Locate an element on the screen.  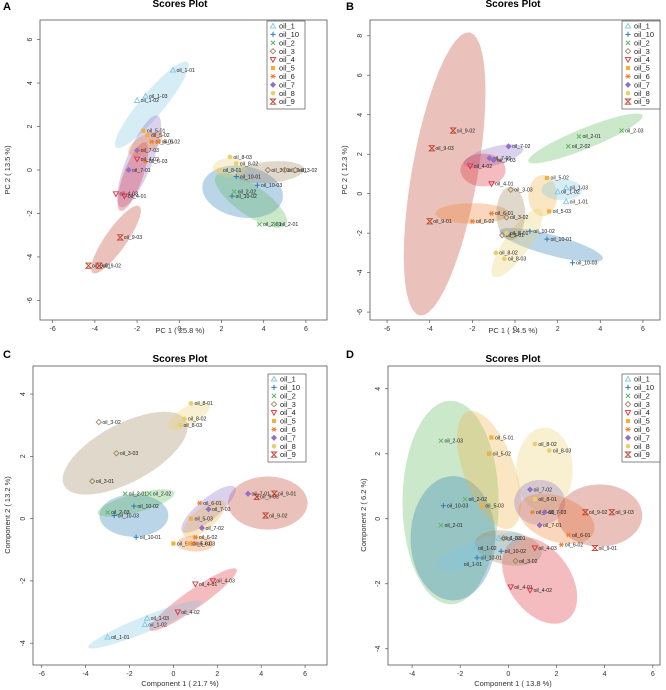
y-tick-label: 2 is located at coordinates (23, 456).